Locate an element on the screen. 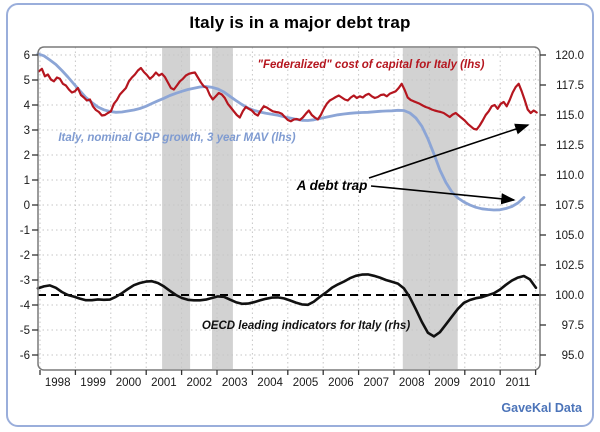  y-left-tick-label: 3 is located at coordinates (27, 131).